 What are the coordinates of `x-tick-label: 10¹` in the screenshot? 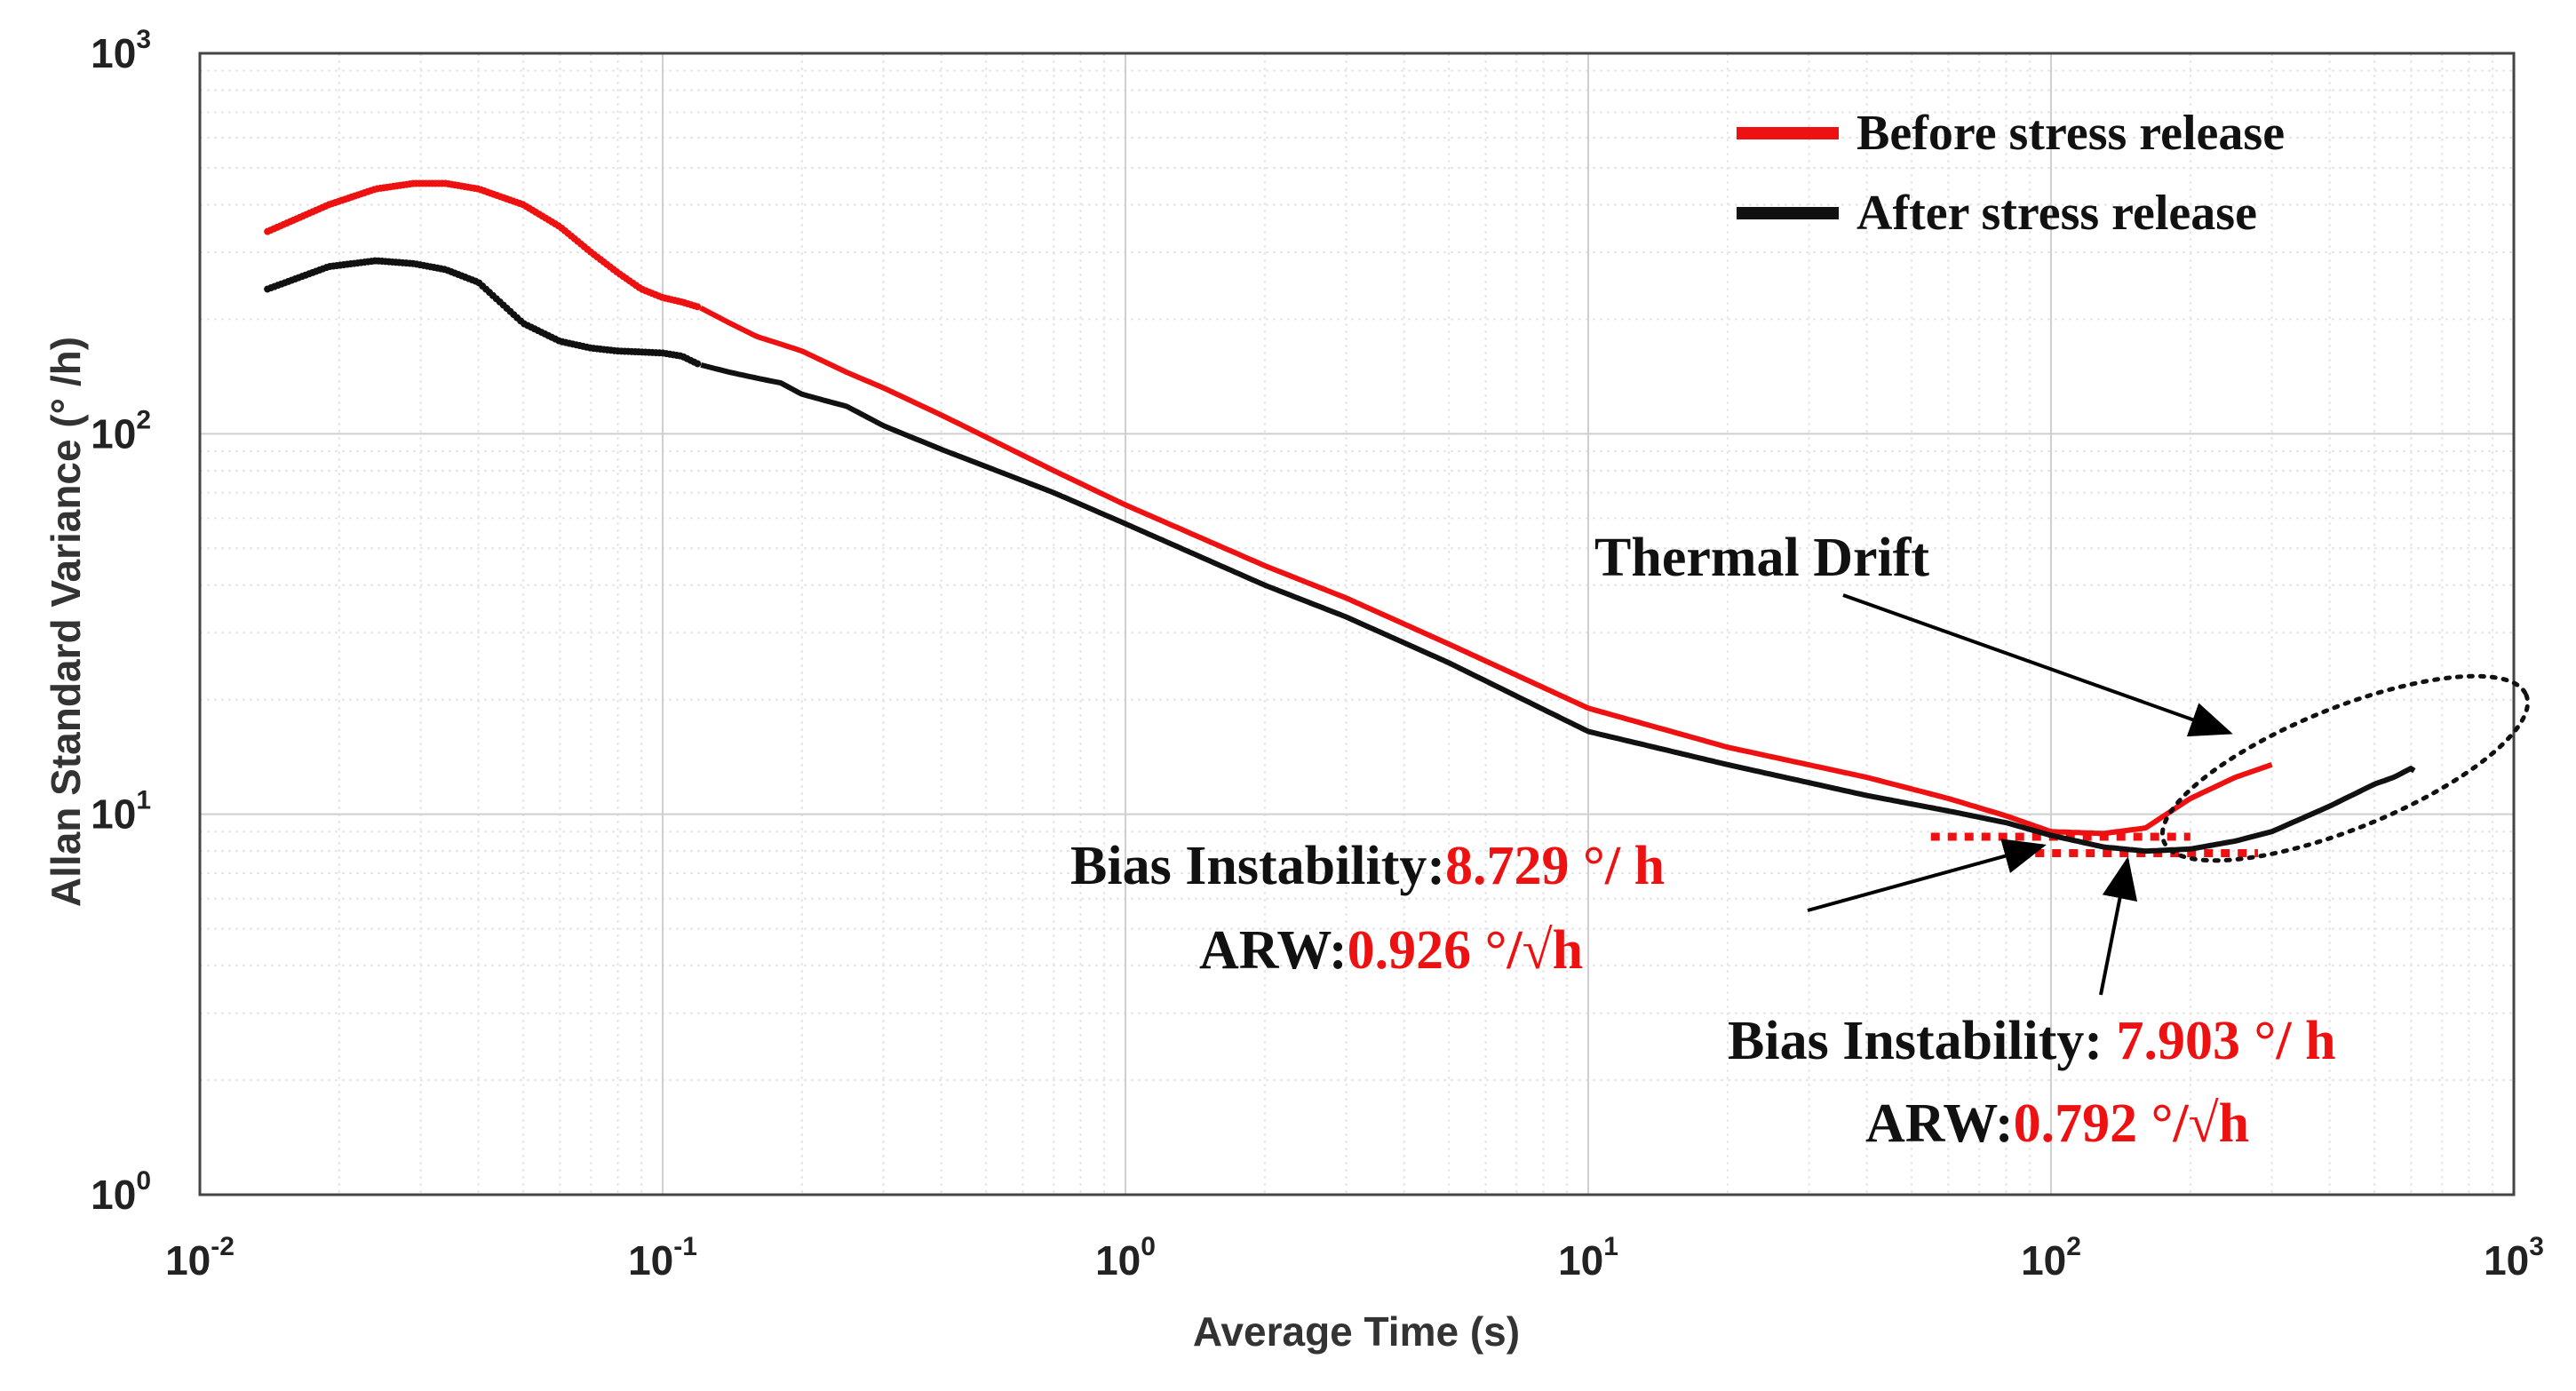 It's located at (1588, 1258).